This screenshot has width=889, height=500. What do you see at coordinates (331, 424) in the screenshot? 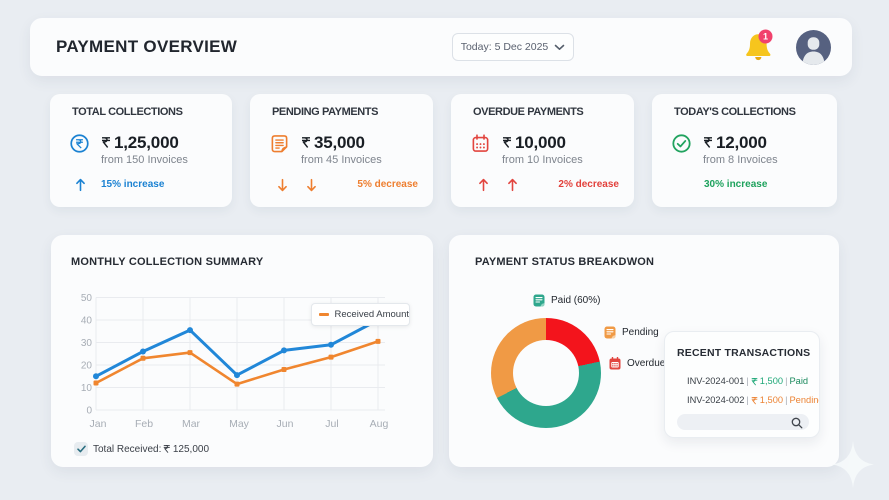
I see `svg-text: Jul` at bounding box center [331, 424].